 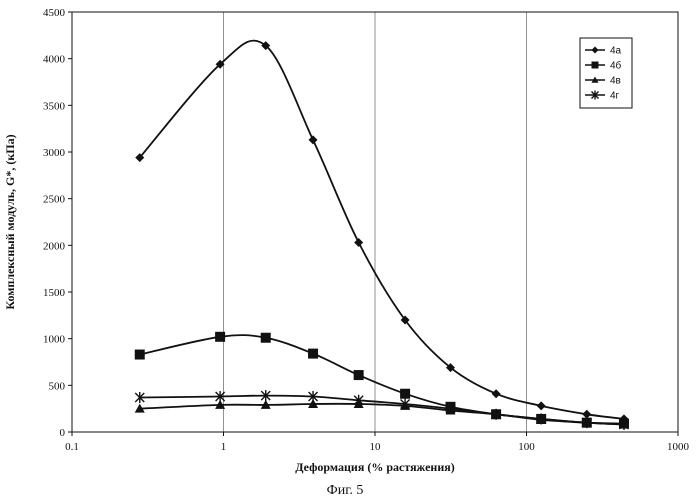 I want to click on y-tick-label: 1000, so click(x=54, y=340).